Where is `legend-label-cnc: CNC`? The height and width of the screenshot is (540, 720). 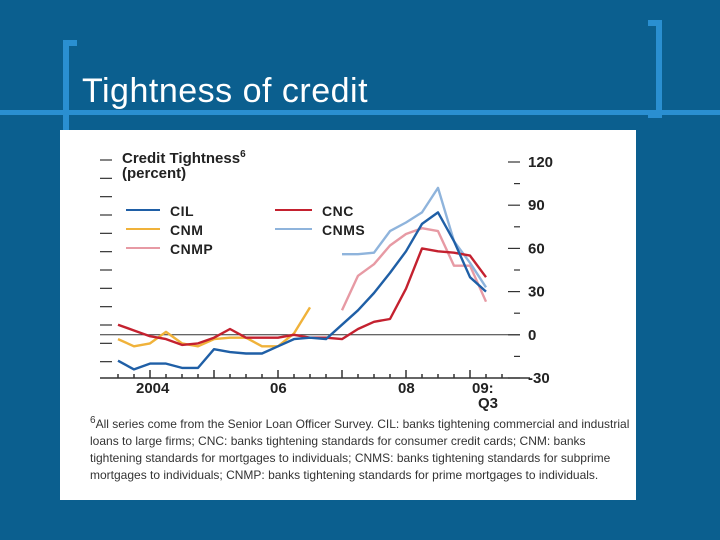
legend-label-cnc: CNC is located at coordinates (338, 211).